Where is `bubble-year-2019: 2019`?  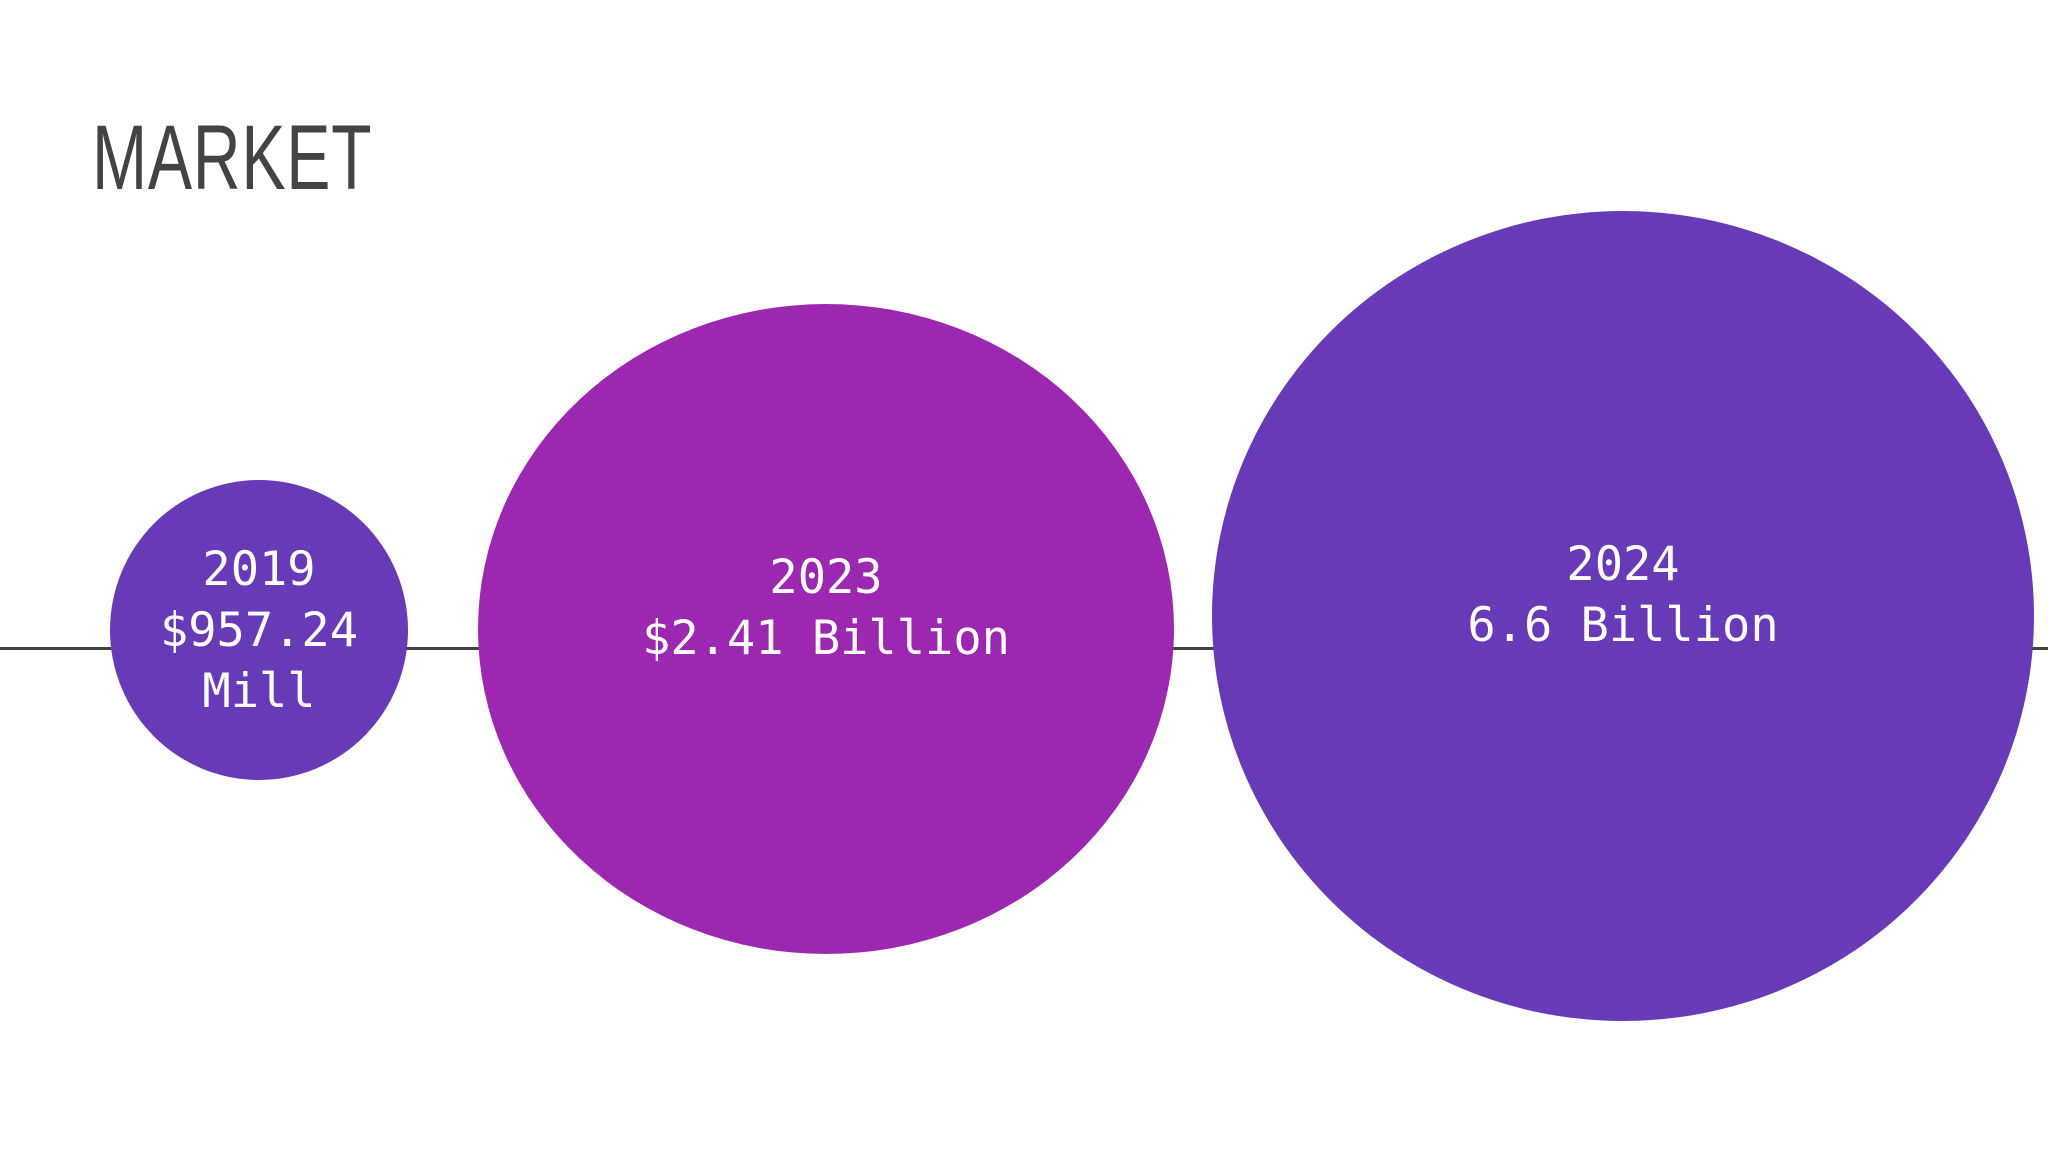 bubble-year-2019: 2019 is located at coordinates (259, 569).